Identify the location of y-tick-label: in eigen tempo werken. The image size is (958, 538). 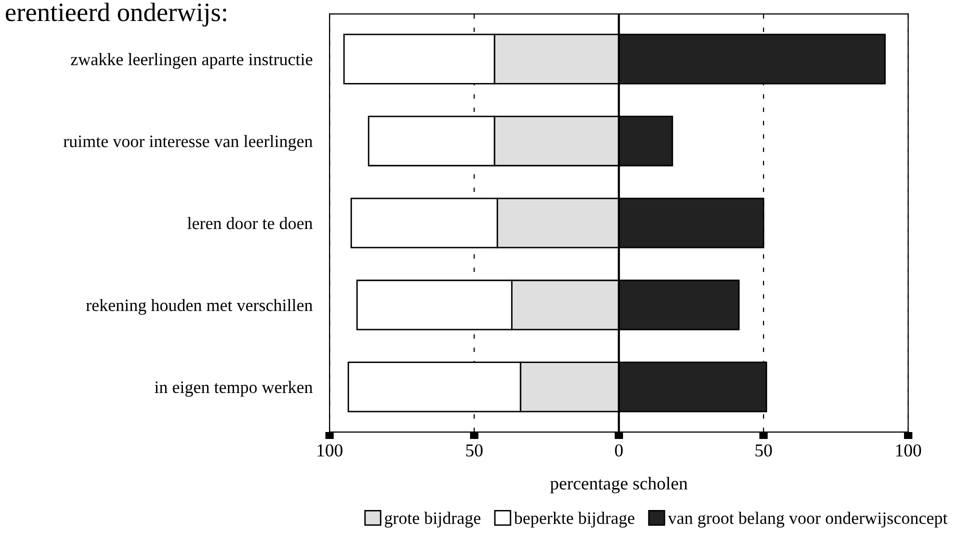
(233, 388).